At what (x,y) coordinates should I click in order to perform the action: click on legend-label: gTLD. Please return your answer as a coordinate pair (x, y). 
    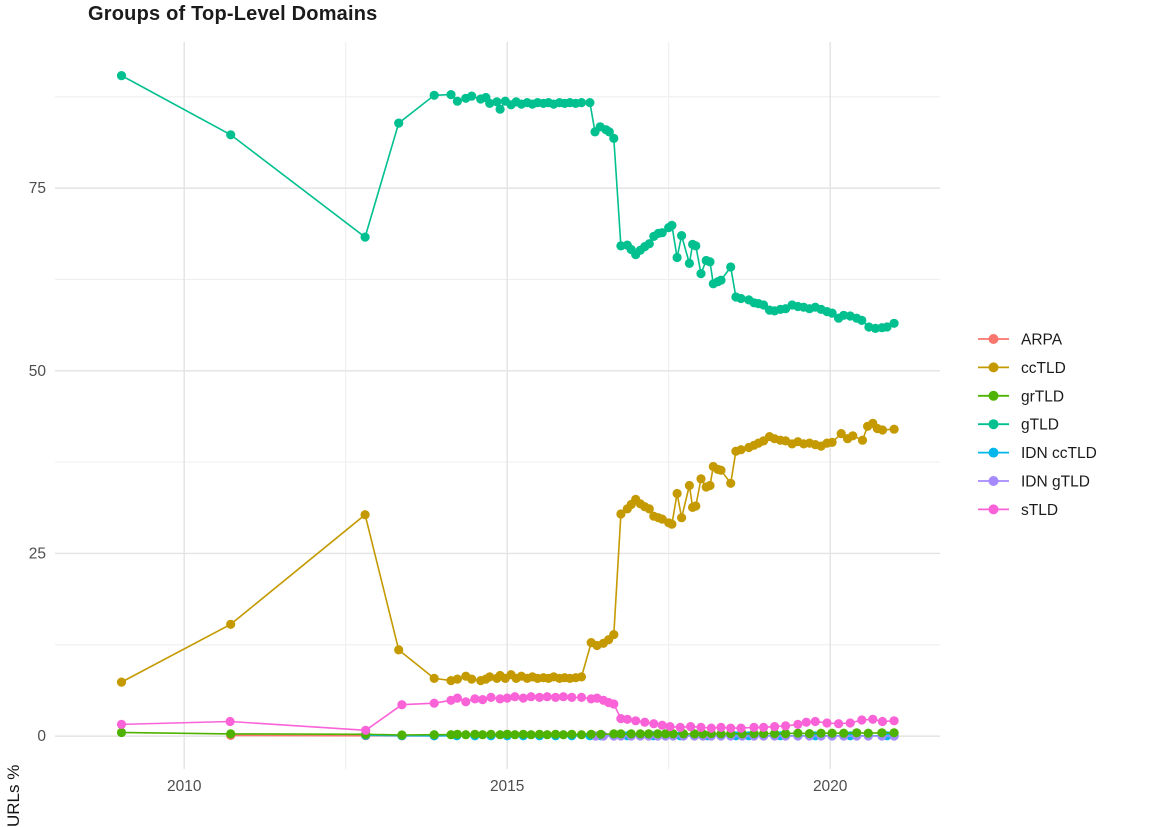
    Looking at the image, I should click on (1040, 425).